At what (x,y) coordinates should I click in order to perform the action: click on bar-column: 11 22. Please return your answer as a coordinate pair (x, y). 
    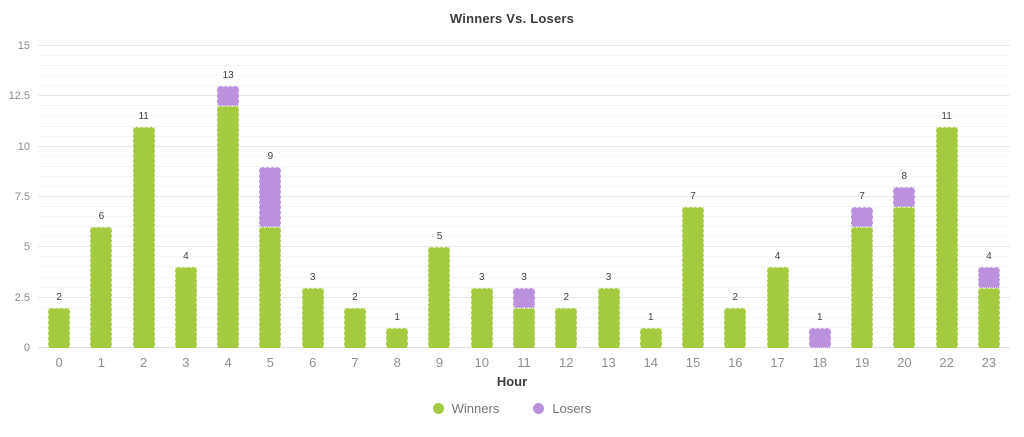
    Looking at the image, I should click on (946, 208).